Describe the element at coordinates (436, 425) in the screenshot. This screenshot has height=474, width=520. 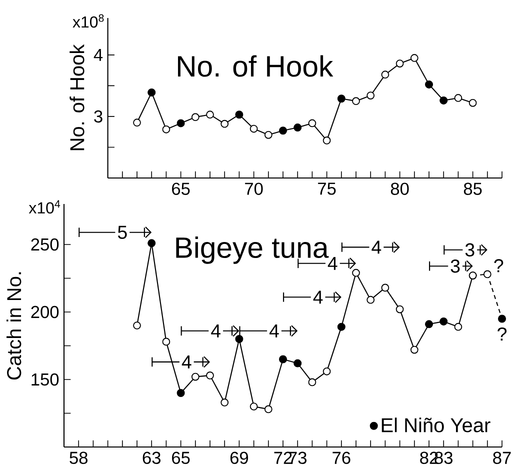
I see `legend-label: El Niño Year` at that location.